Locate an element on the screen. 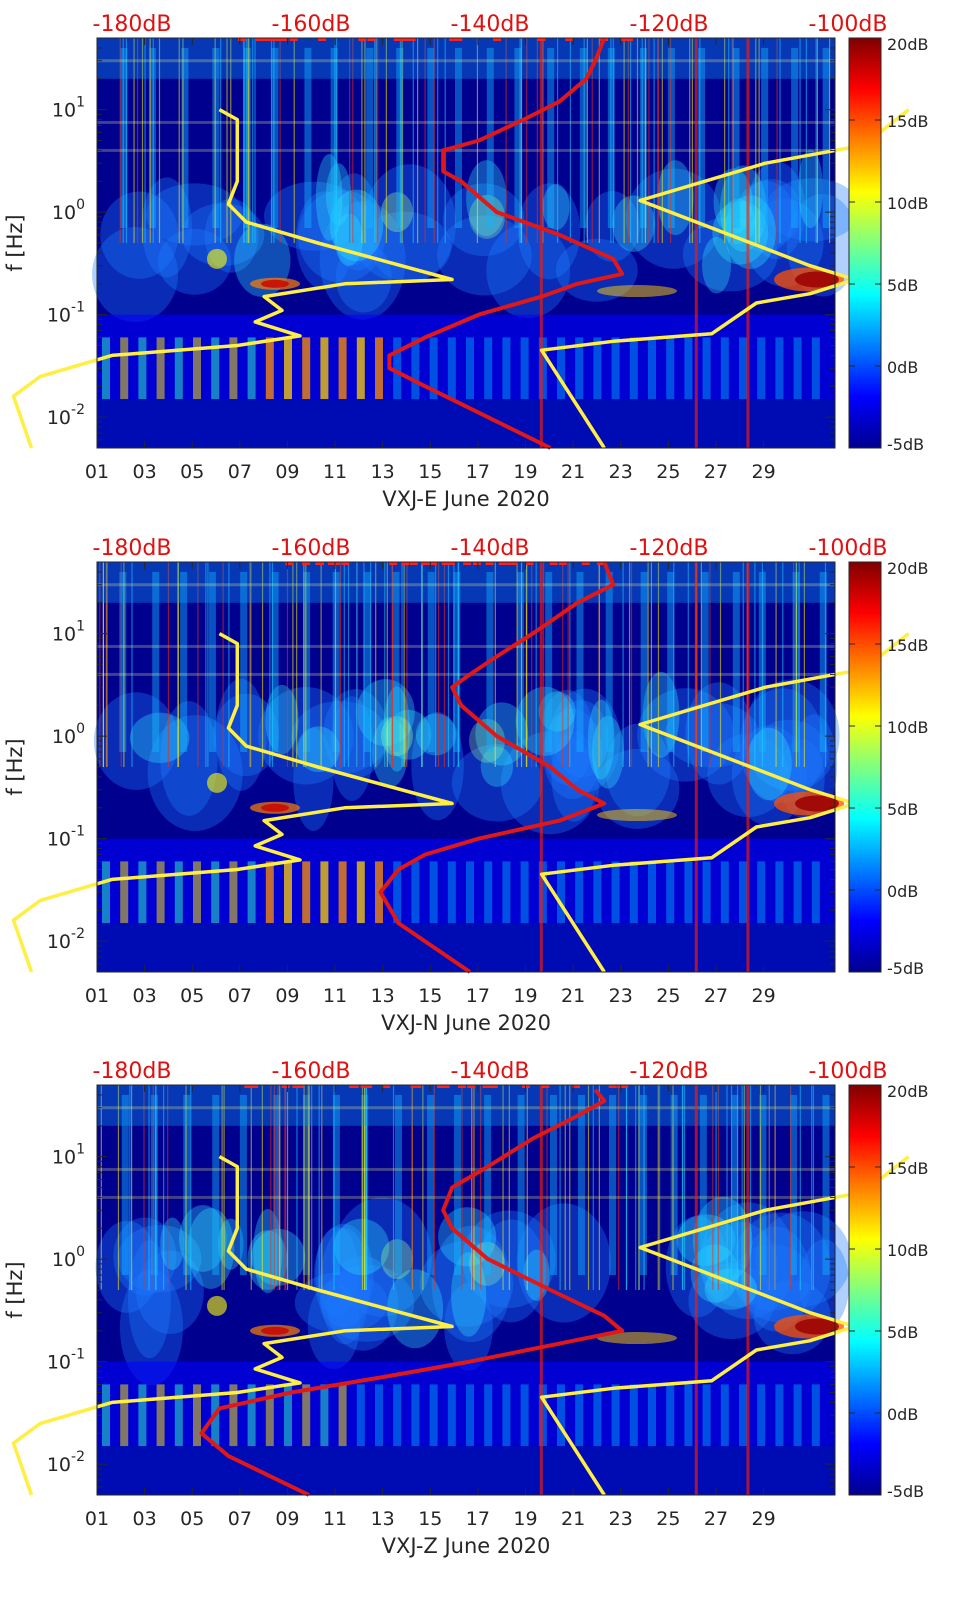 The height and width of the screenshot is (1599, 962). x-tick-label: 25 is located at coordinates (668, 472).